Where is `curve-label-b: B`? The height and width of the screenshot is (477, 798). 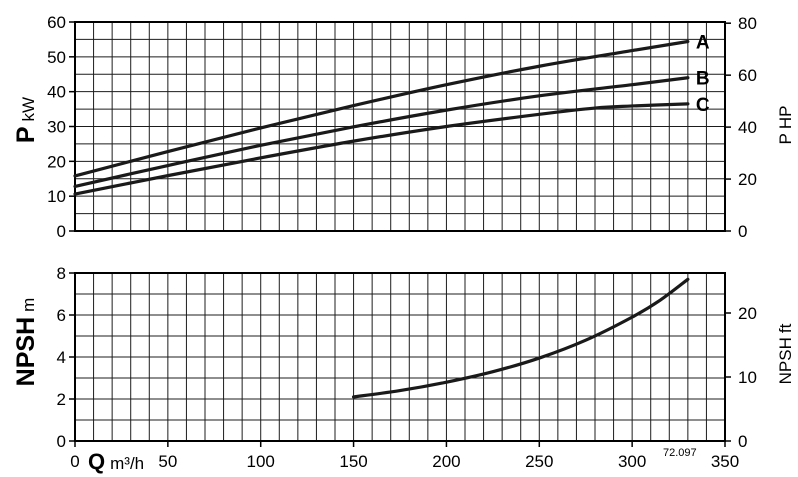
curve-label-b: B is located at coordinates (703, 79).